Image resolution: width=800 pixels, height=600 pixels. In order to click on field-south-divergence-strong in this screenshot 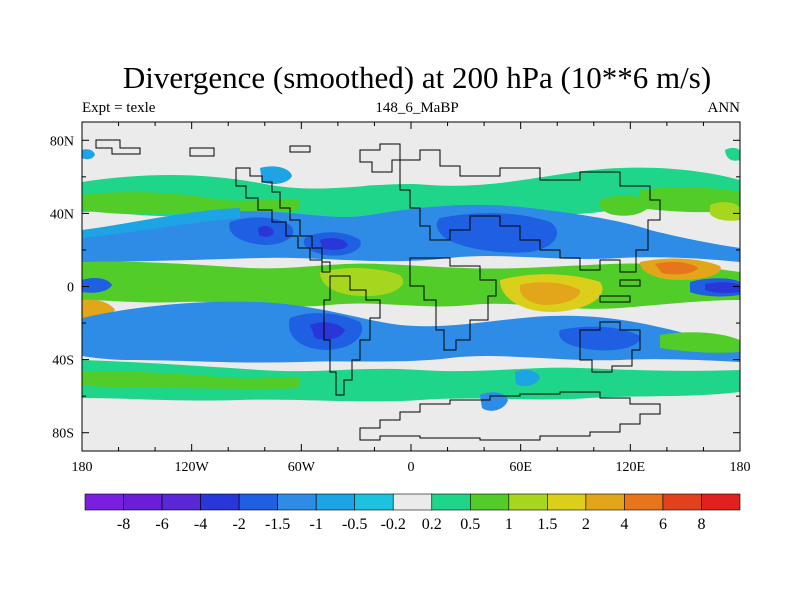, I will do `click(191, 380)`.